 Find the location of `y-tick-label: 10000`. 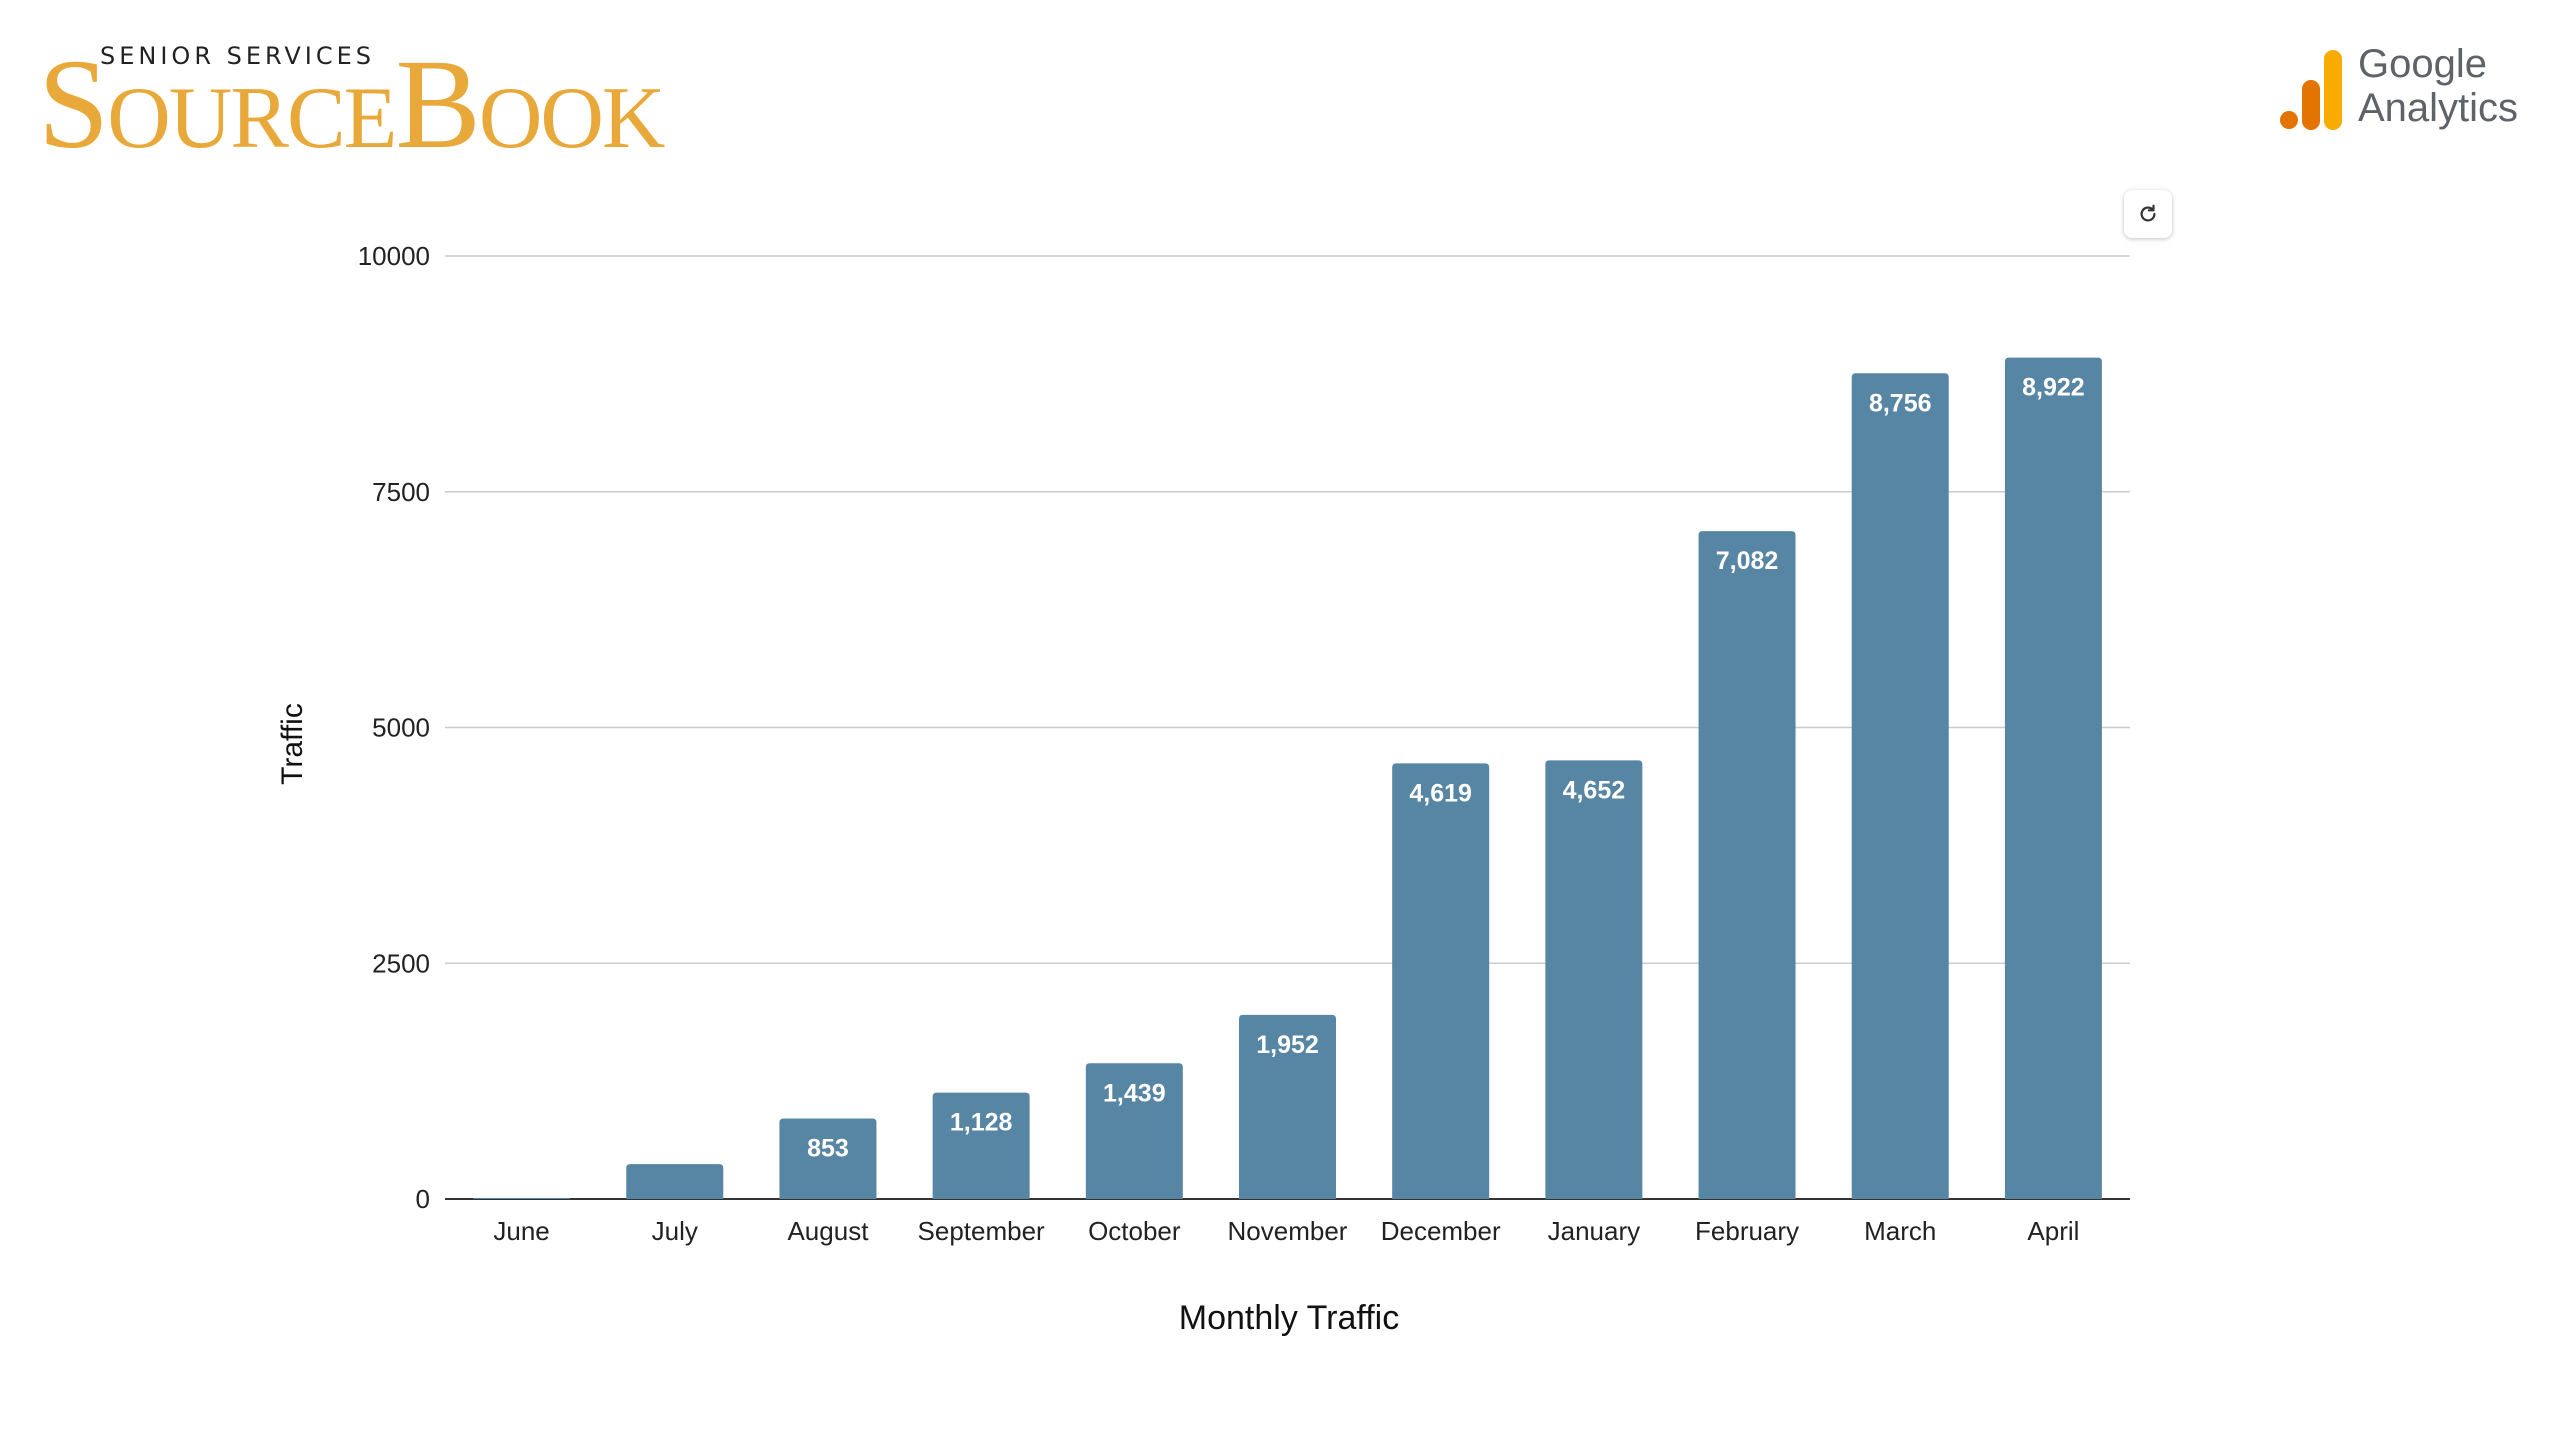

y-tick-label: 10000 is located at coordinates (394, 256).